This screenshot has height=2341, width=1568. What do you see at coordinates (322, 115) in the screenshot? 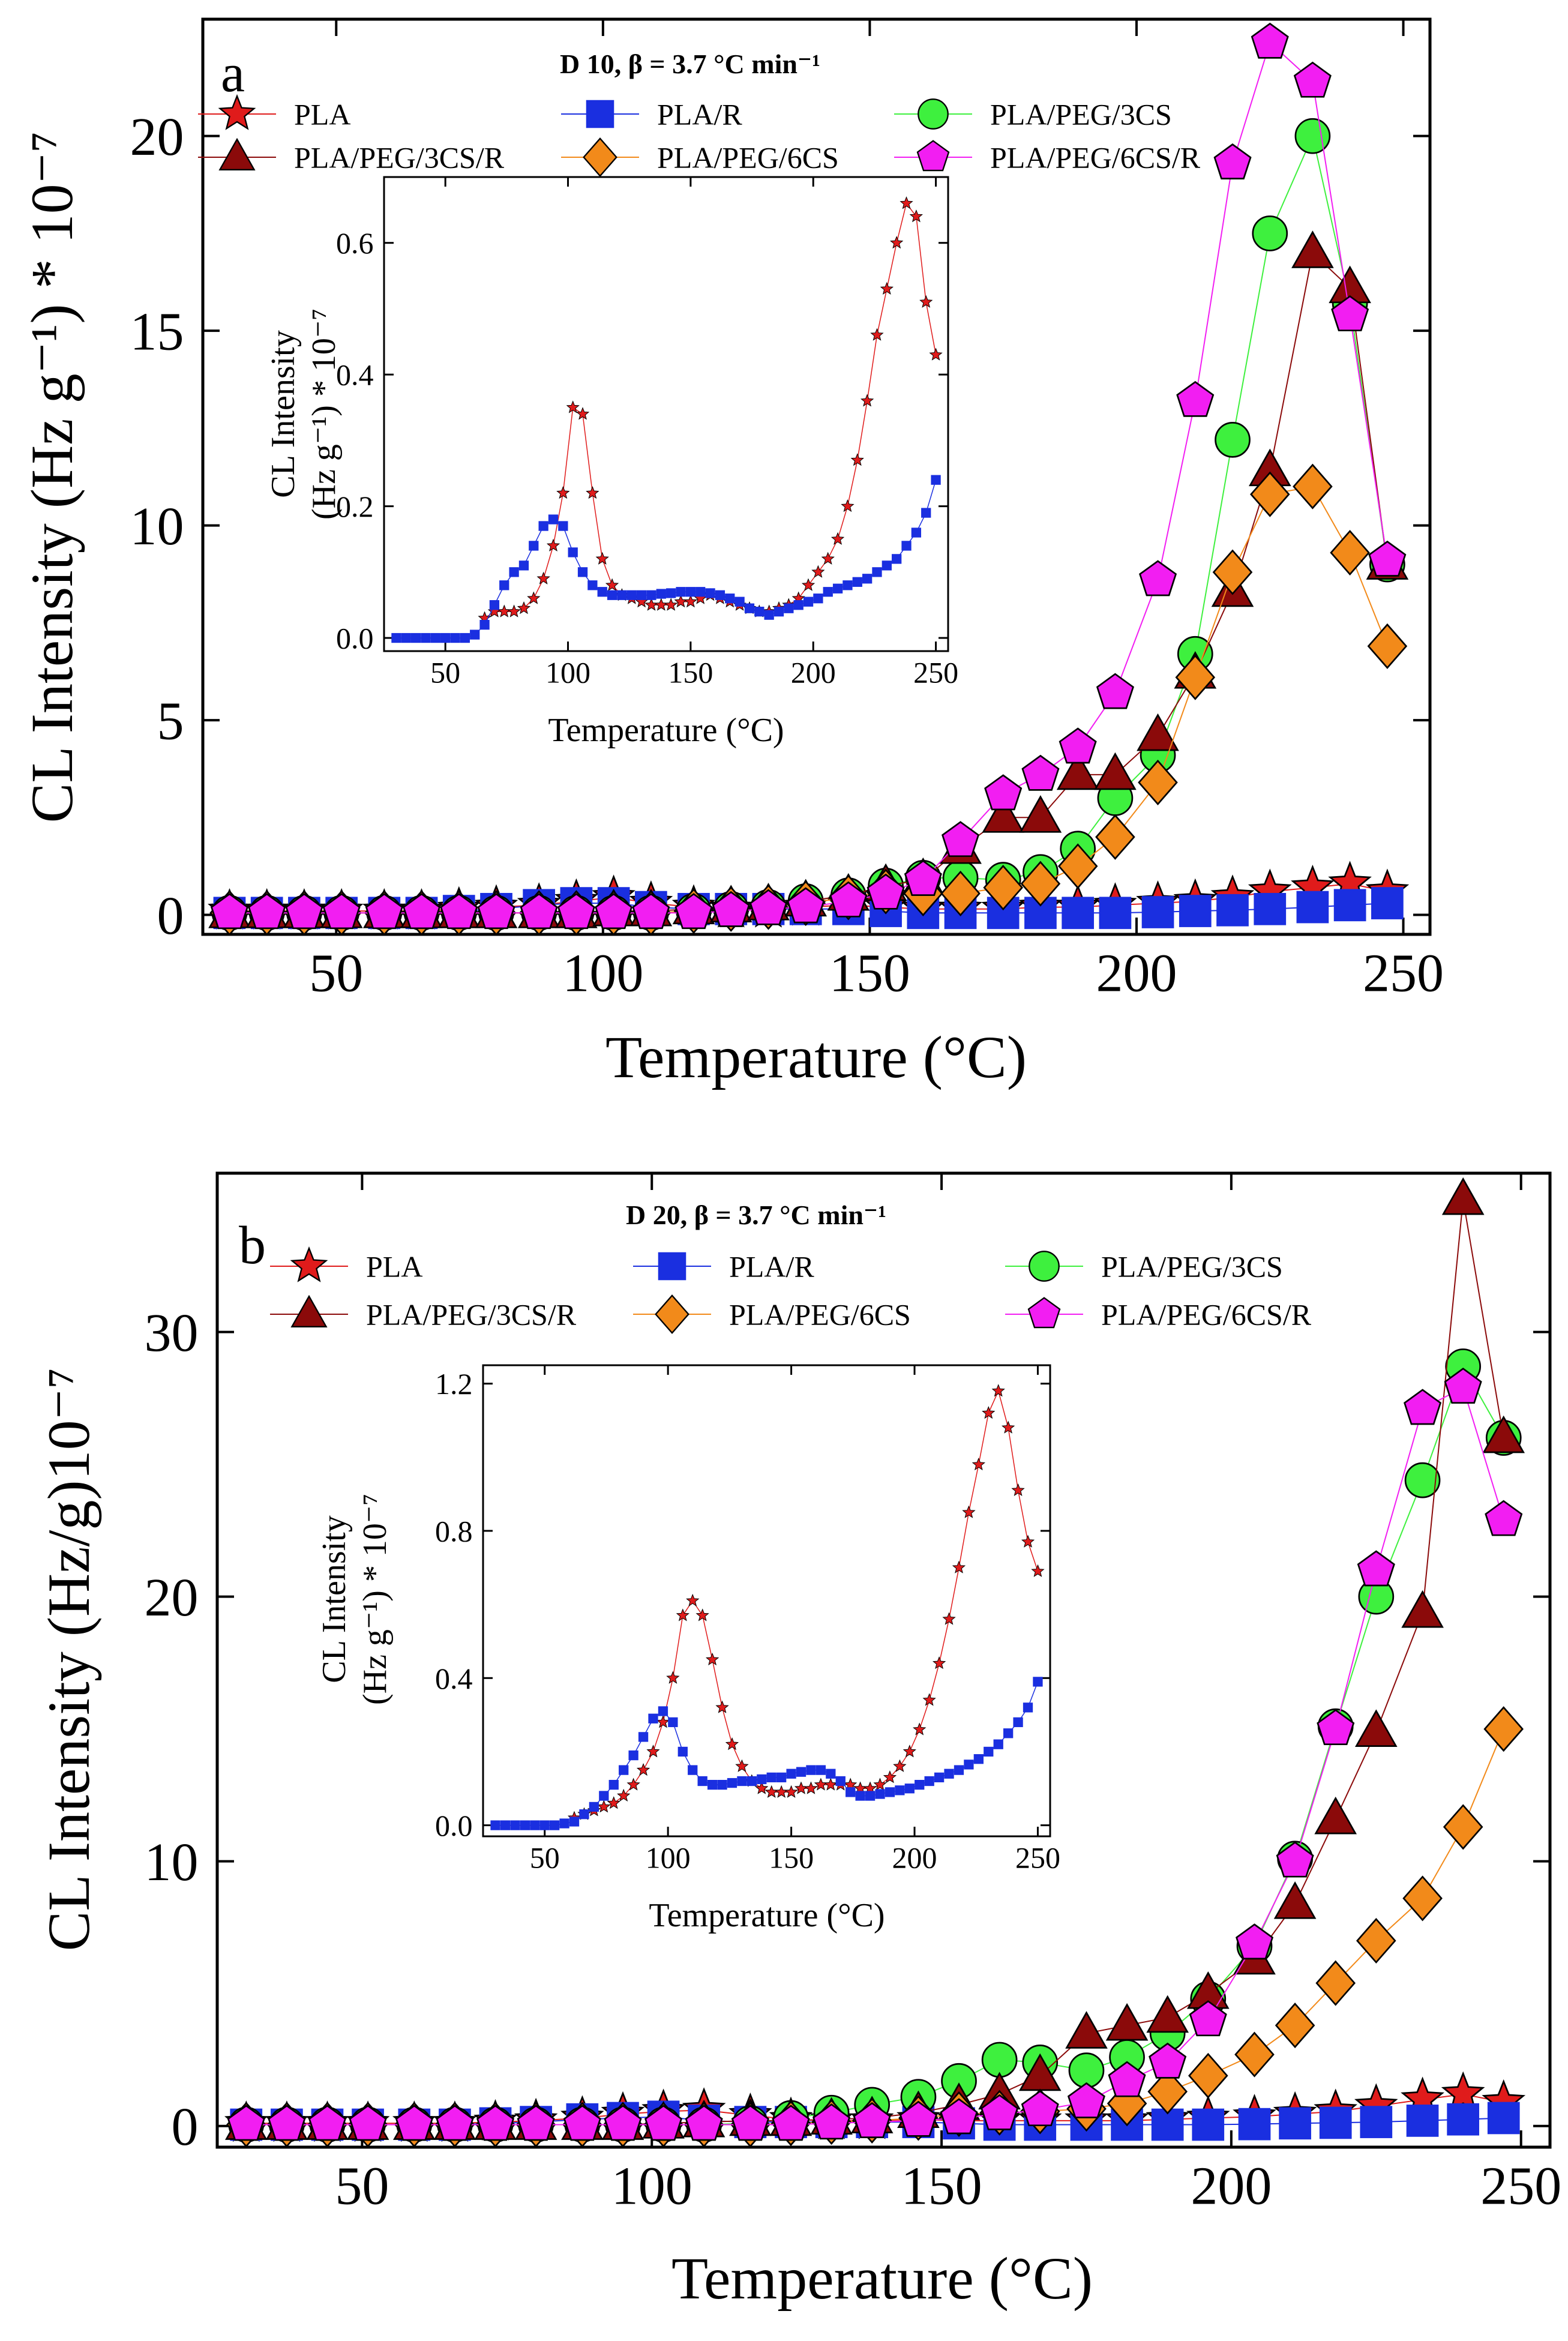
I see `legend-label: PLA` at bounding box center [322, 115].